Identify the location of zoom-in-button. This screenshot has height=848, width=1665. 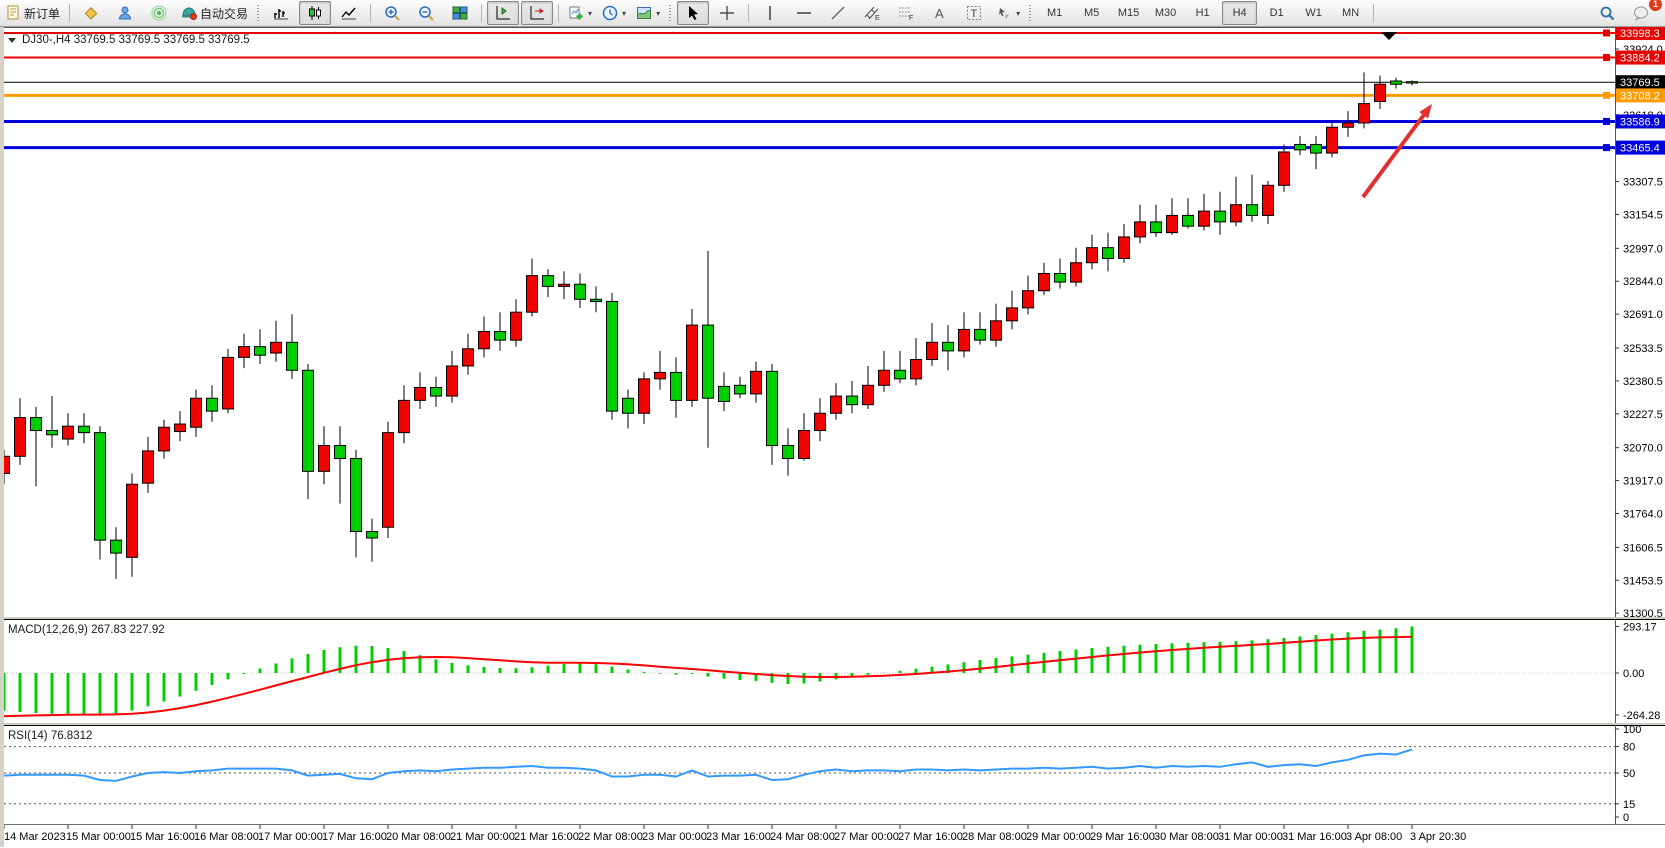
(392, 13).